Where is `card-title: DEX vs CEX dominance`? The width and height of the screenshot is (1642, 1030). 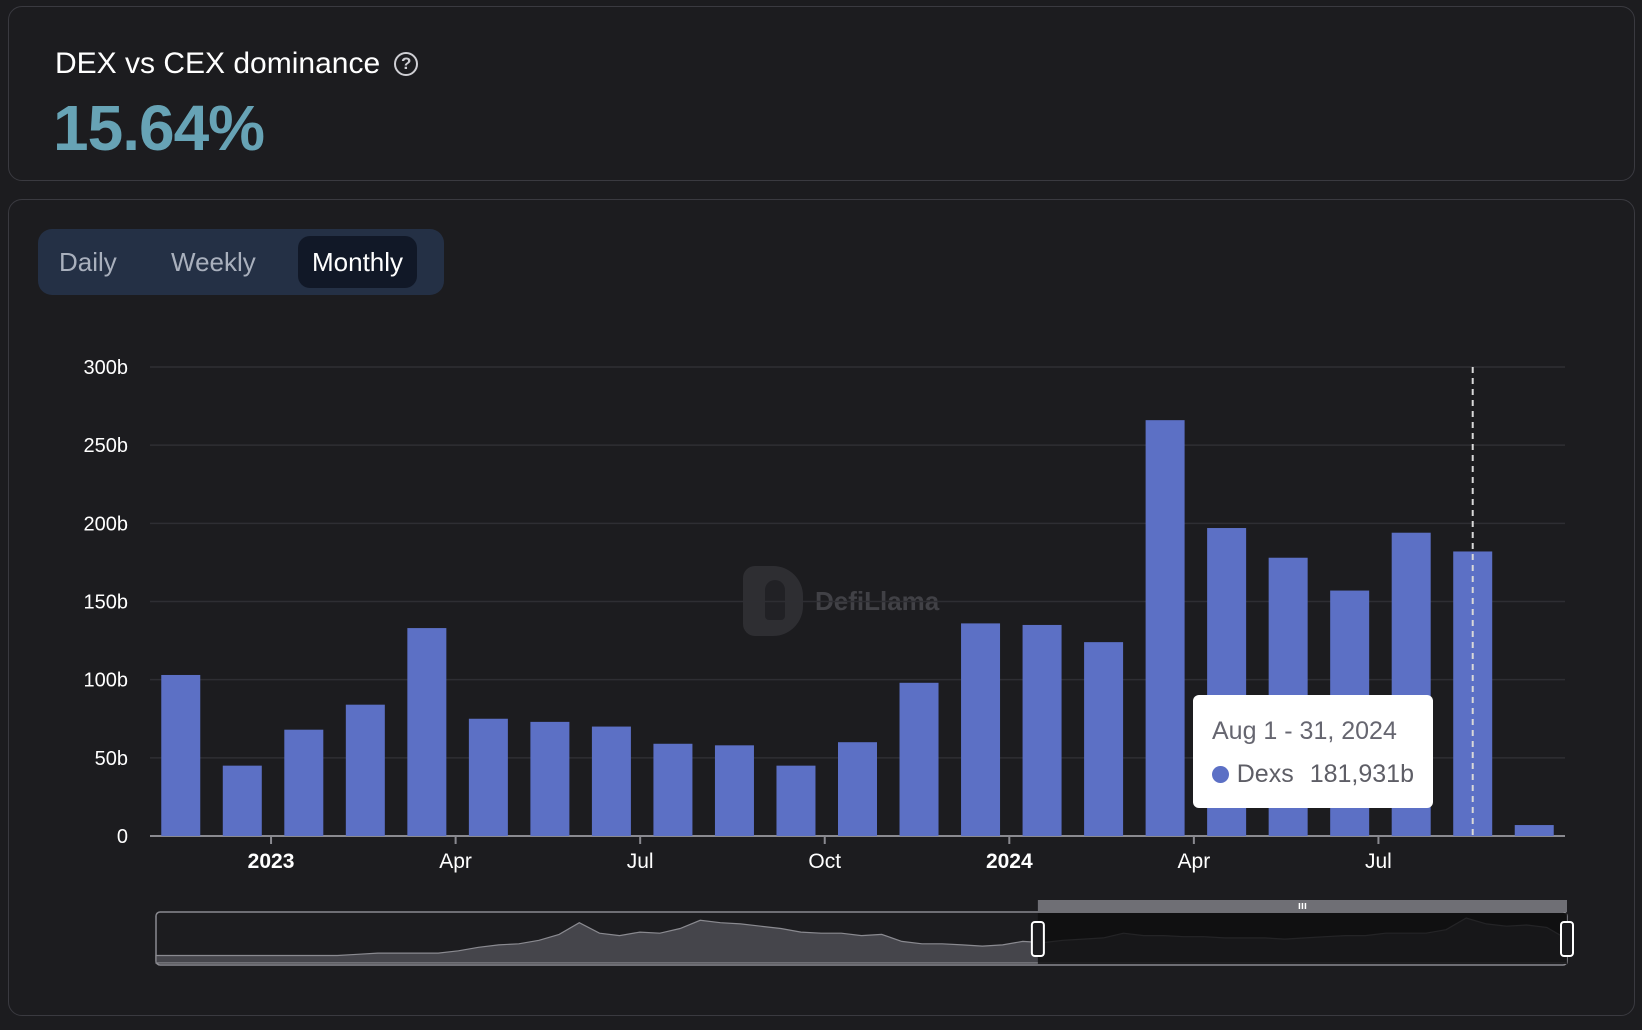 card-title: DEX vs CEX dominance is located at coordinates (218, 63).